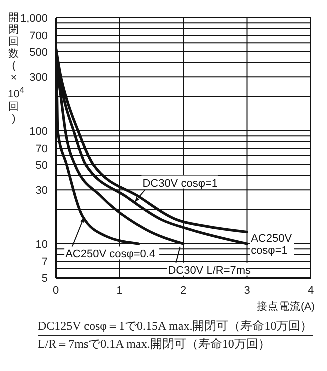 The width and height of the screenshot is (327, 371). Describe the element at coordinates (119, 290) in the screenshot. I see `x-tick-label: 1` at that location.